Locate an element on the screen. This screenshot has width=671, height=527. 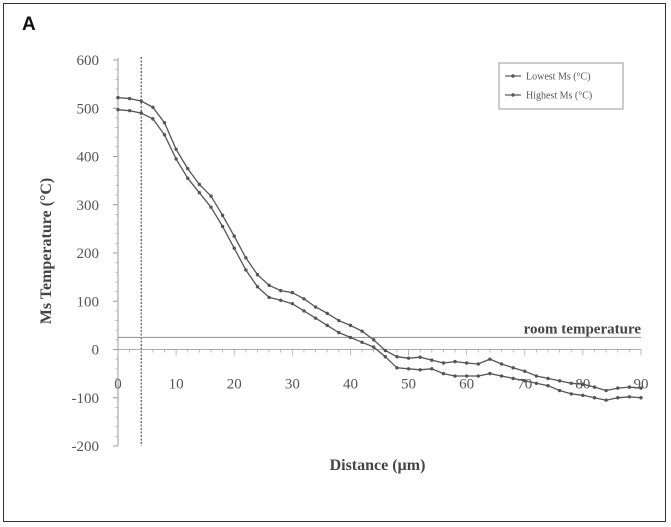
x-axis-title: Distance (µm) is located at coordinates (378, 465).